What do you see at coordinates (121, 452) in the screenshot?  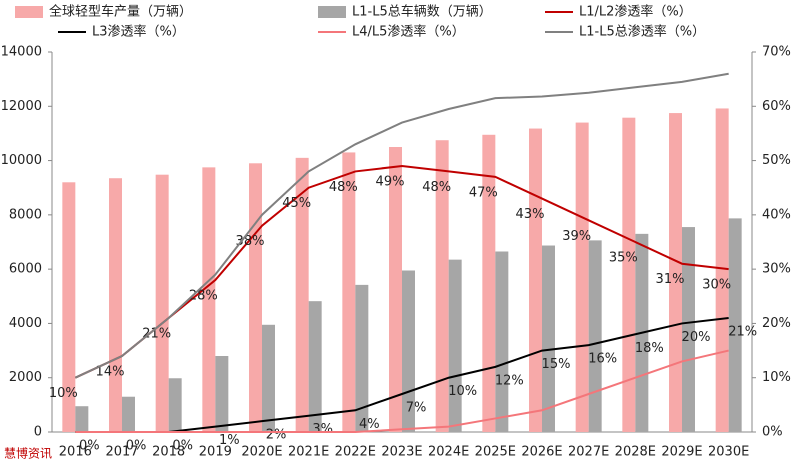 I see `x-tick-label: 2017` at bounding box center [121, 452].